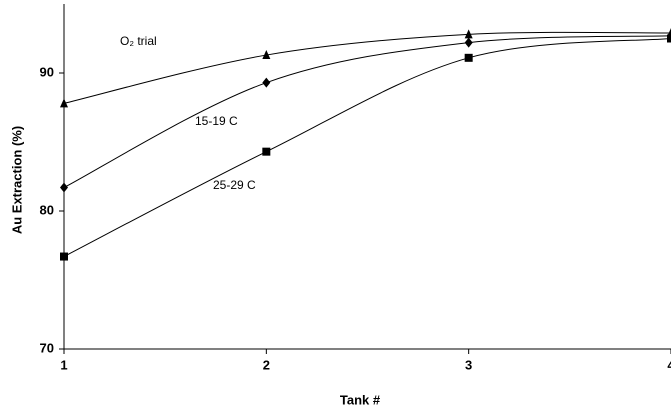 The image size is (671, 411). What do you see at coordinates (234, 185) in the screenshot?
I see `series-label: 25-29 C` at bounding box center [234, 185].